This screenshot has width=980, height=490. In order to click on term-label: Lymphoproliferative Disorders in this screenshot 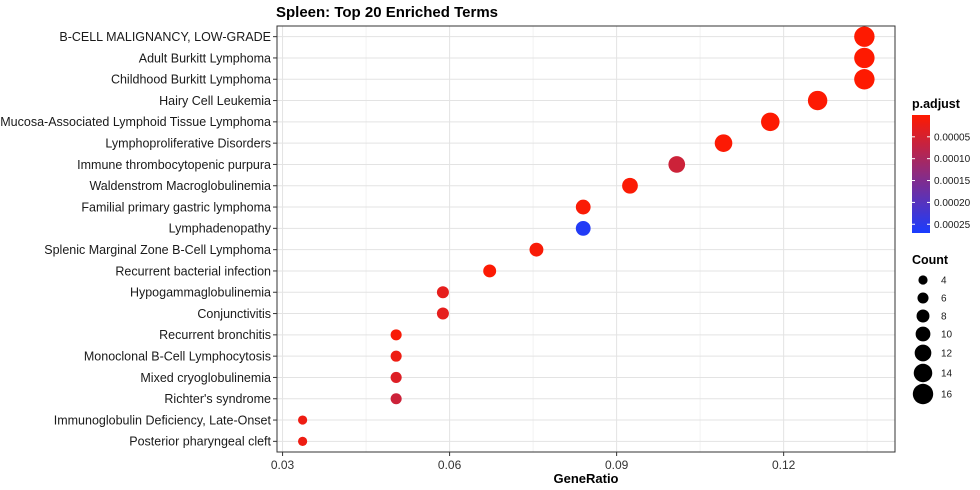, I will do `click(188, 143)`.